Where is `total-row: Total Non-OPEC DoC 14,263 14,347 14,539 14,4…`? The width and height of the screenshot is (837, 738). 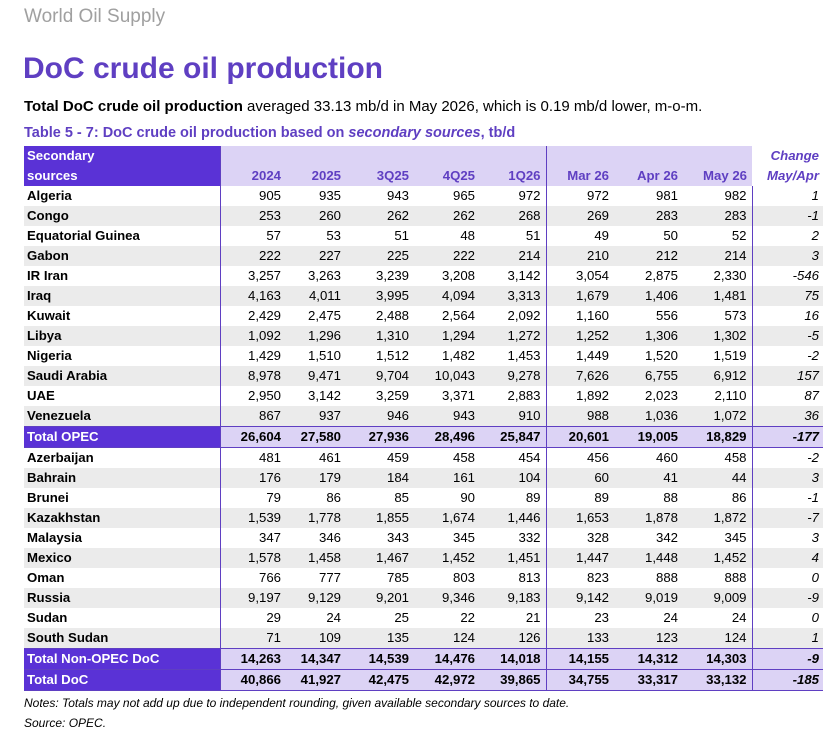 total-row: Total Non-OPEC DoC 14,263 14,347 14,539 14,4… is located at coordinates (423, 659).